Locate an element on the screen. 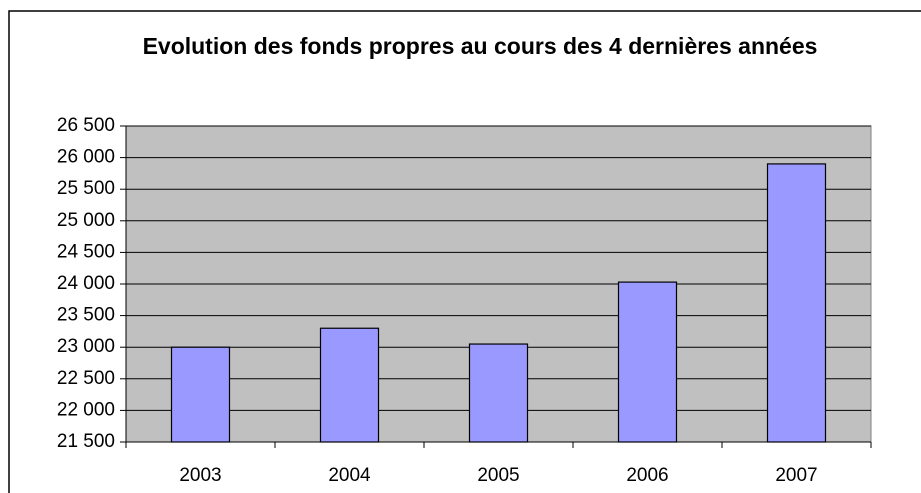 This screenshot has width=921, height=493. y-tick-label: 21 500 is located at coordinates (86, 441).